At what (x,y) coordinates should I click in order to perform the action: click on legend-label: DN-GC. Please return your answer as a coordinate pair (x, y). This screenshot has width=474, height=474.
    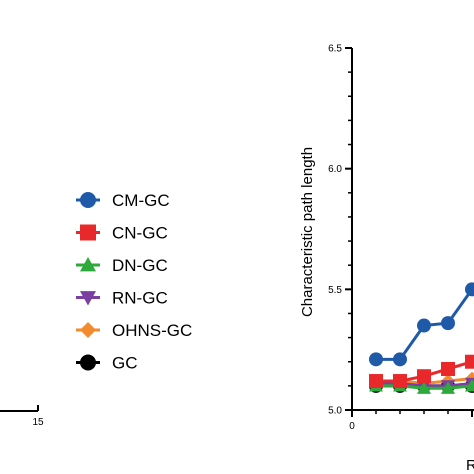
    Looking at the image, I should click on (140, 265).